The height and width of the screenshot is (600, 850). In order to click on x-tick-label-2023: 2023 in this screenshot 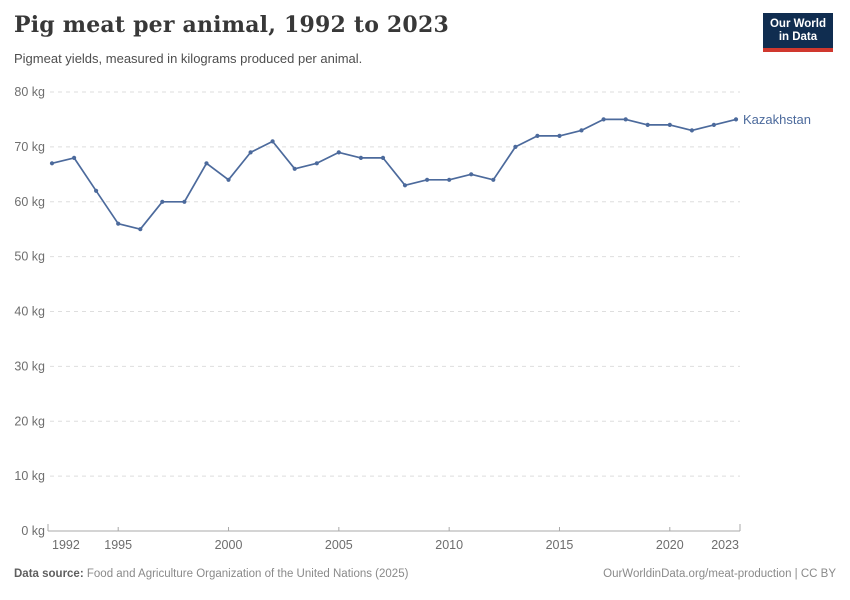, I will do `click(725, 545)`.